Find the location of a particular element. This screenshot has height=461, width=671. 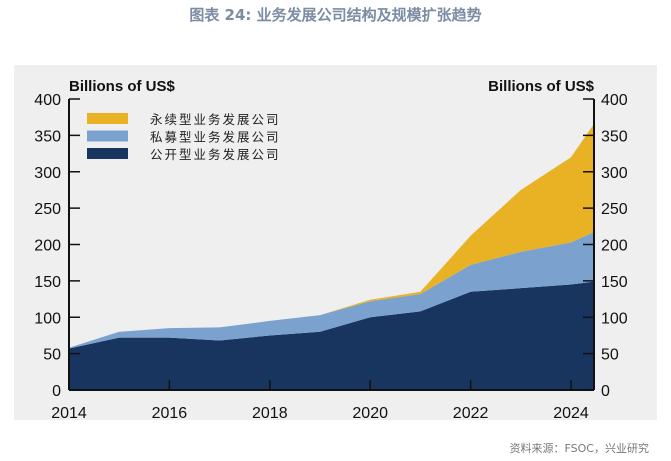

right-tick-label: 0 is located at coordinates (605, 391).